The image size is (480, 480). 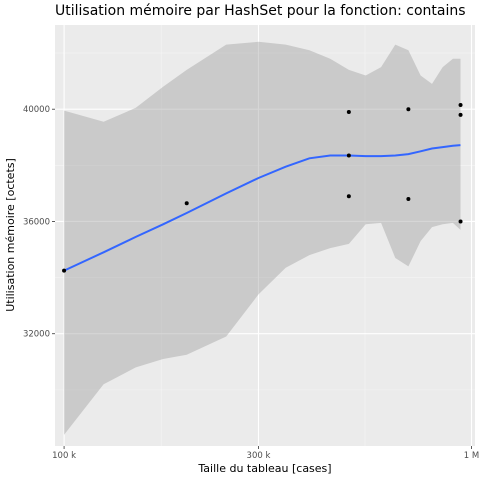 I want to click on y-tick-label: 40000, so click(x=36, y=110).